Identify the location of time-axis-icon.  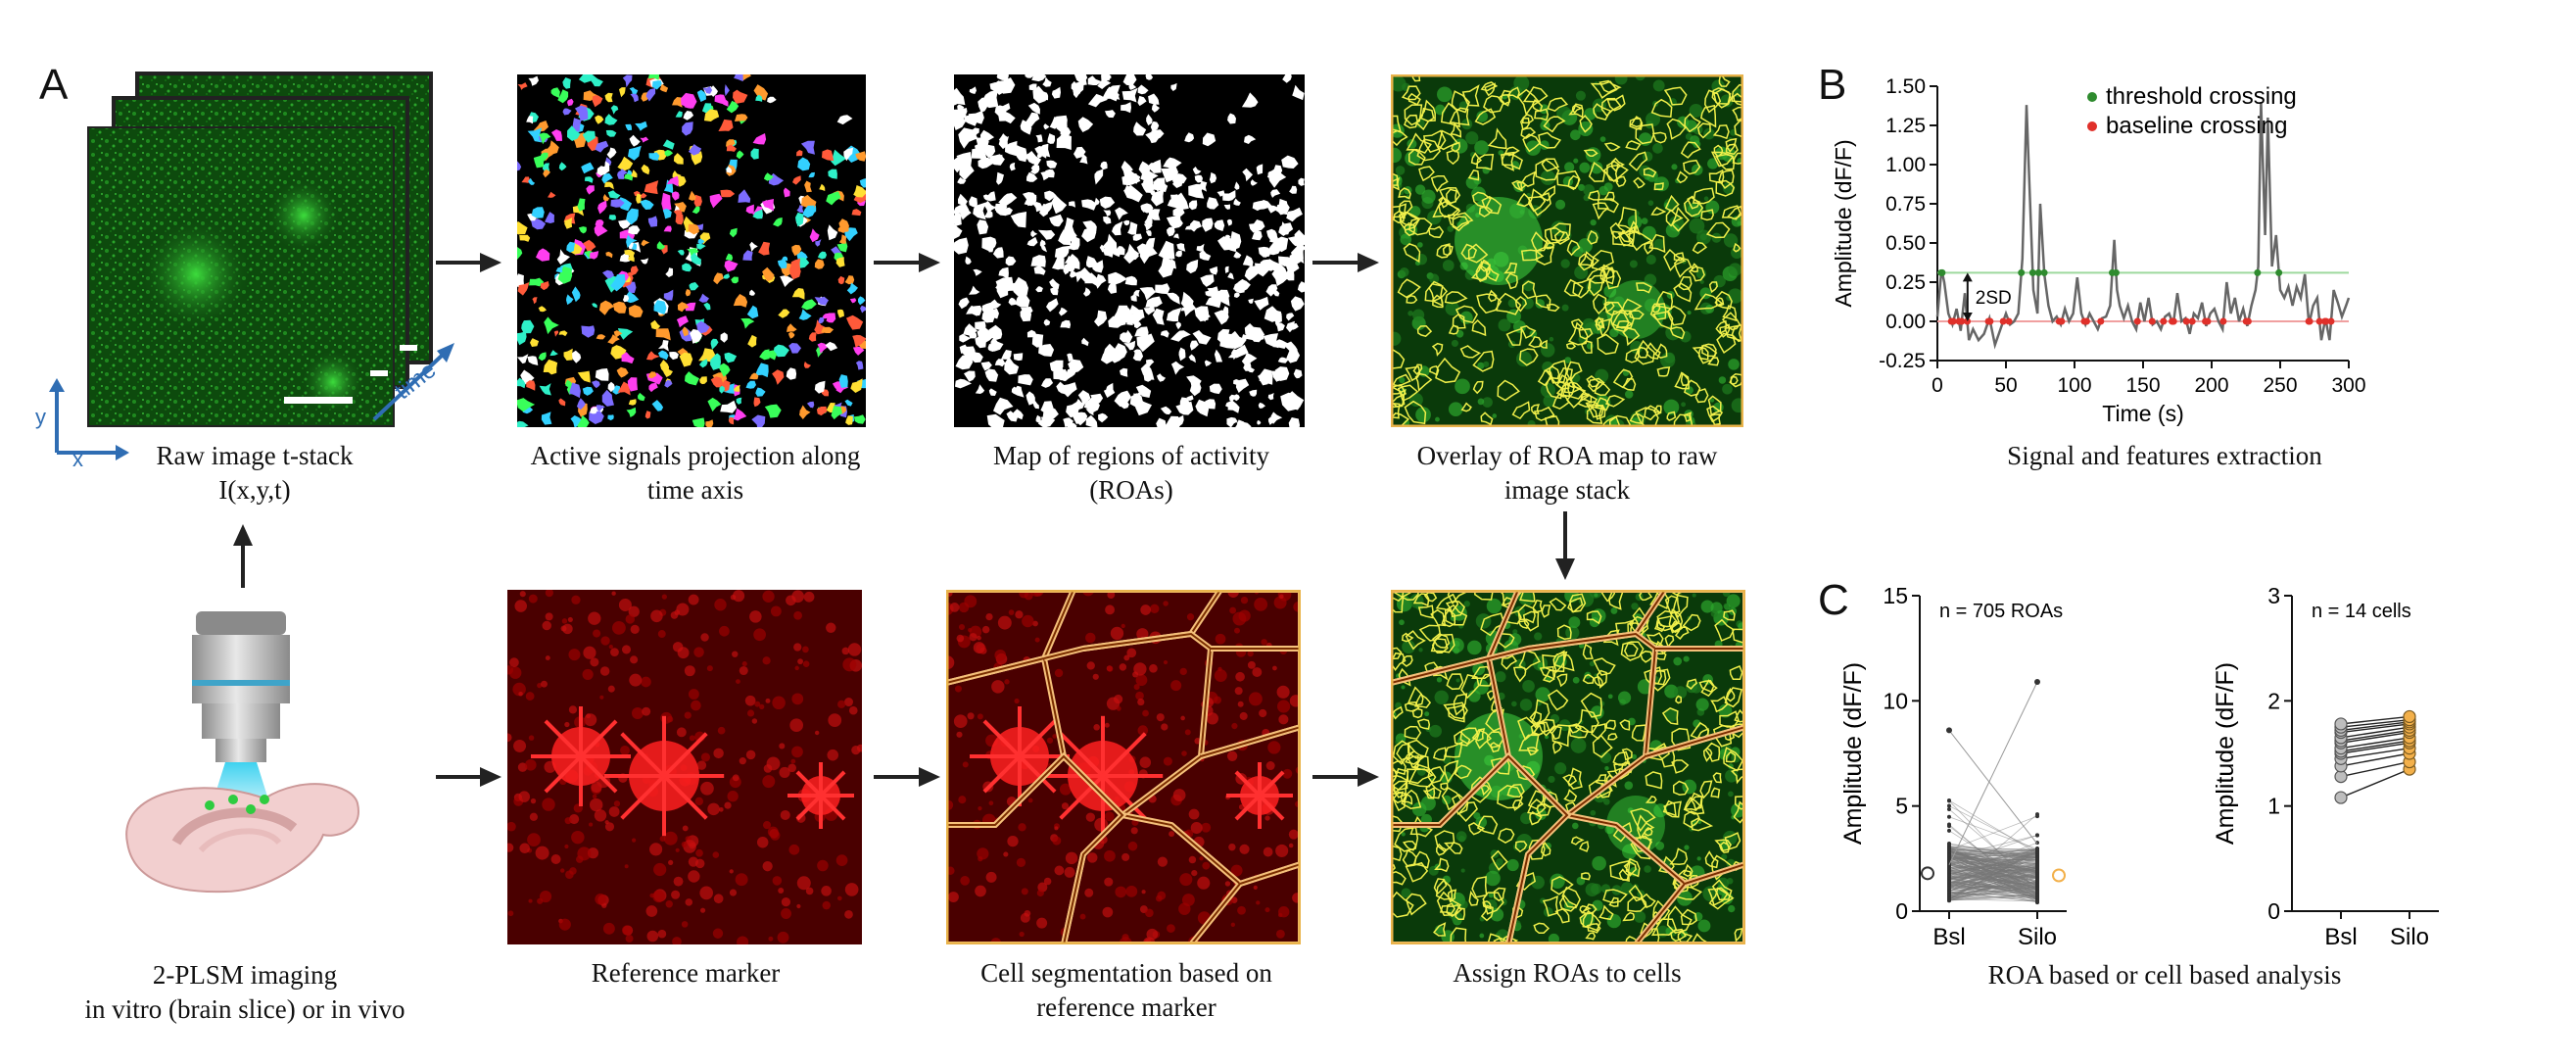
(413, 382).